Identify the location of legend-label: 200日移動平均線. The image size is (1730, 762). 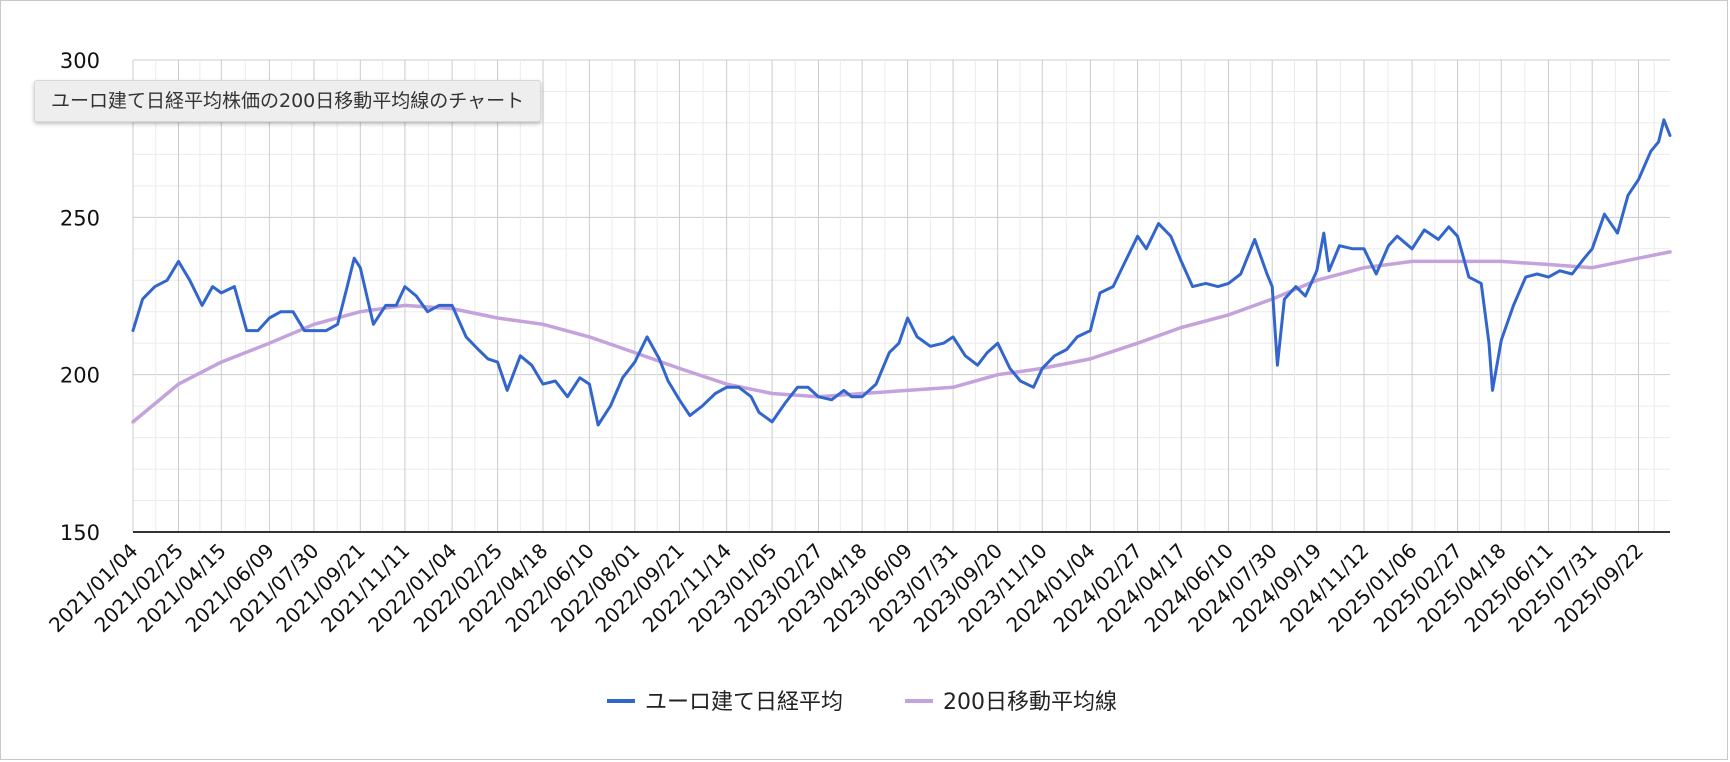
(1030, 702).